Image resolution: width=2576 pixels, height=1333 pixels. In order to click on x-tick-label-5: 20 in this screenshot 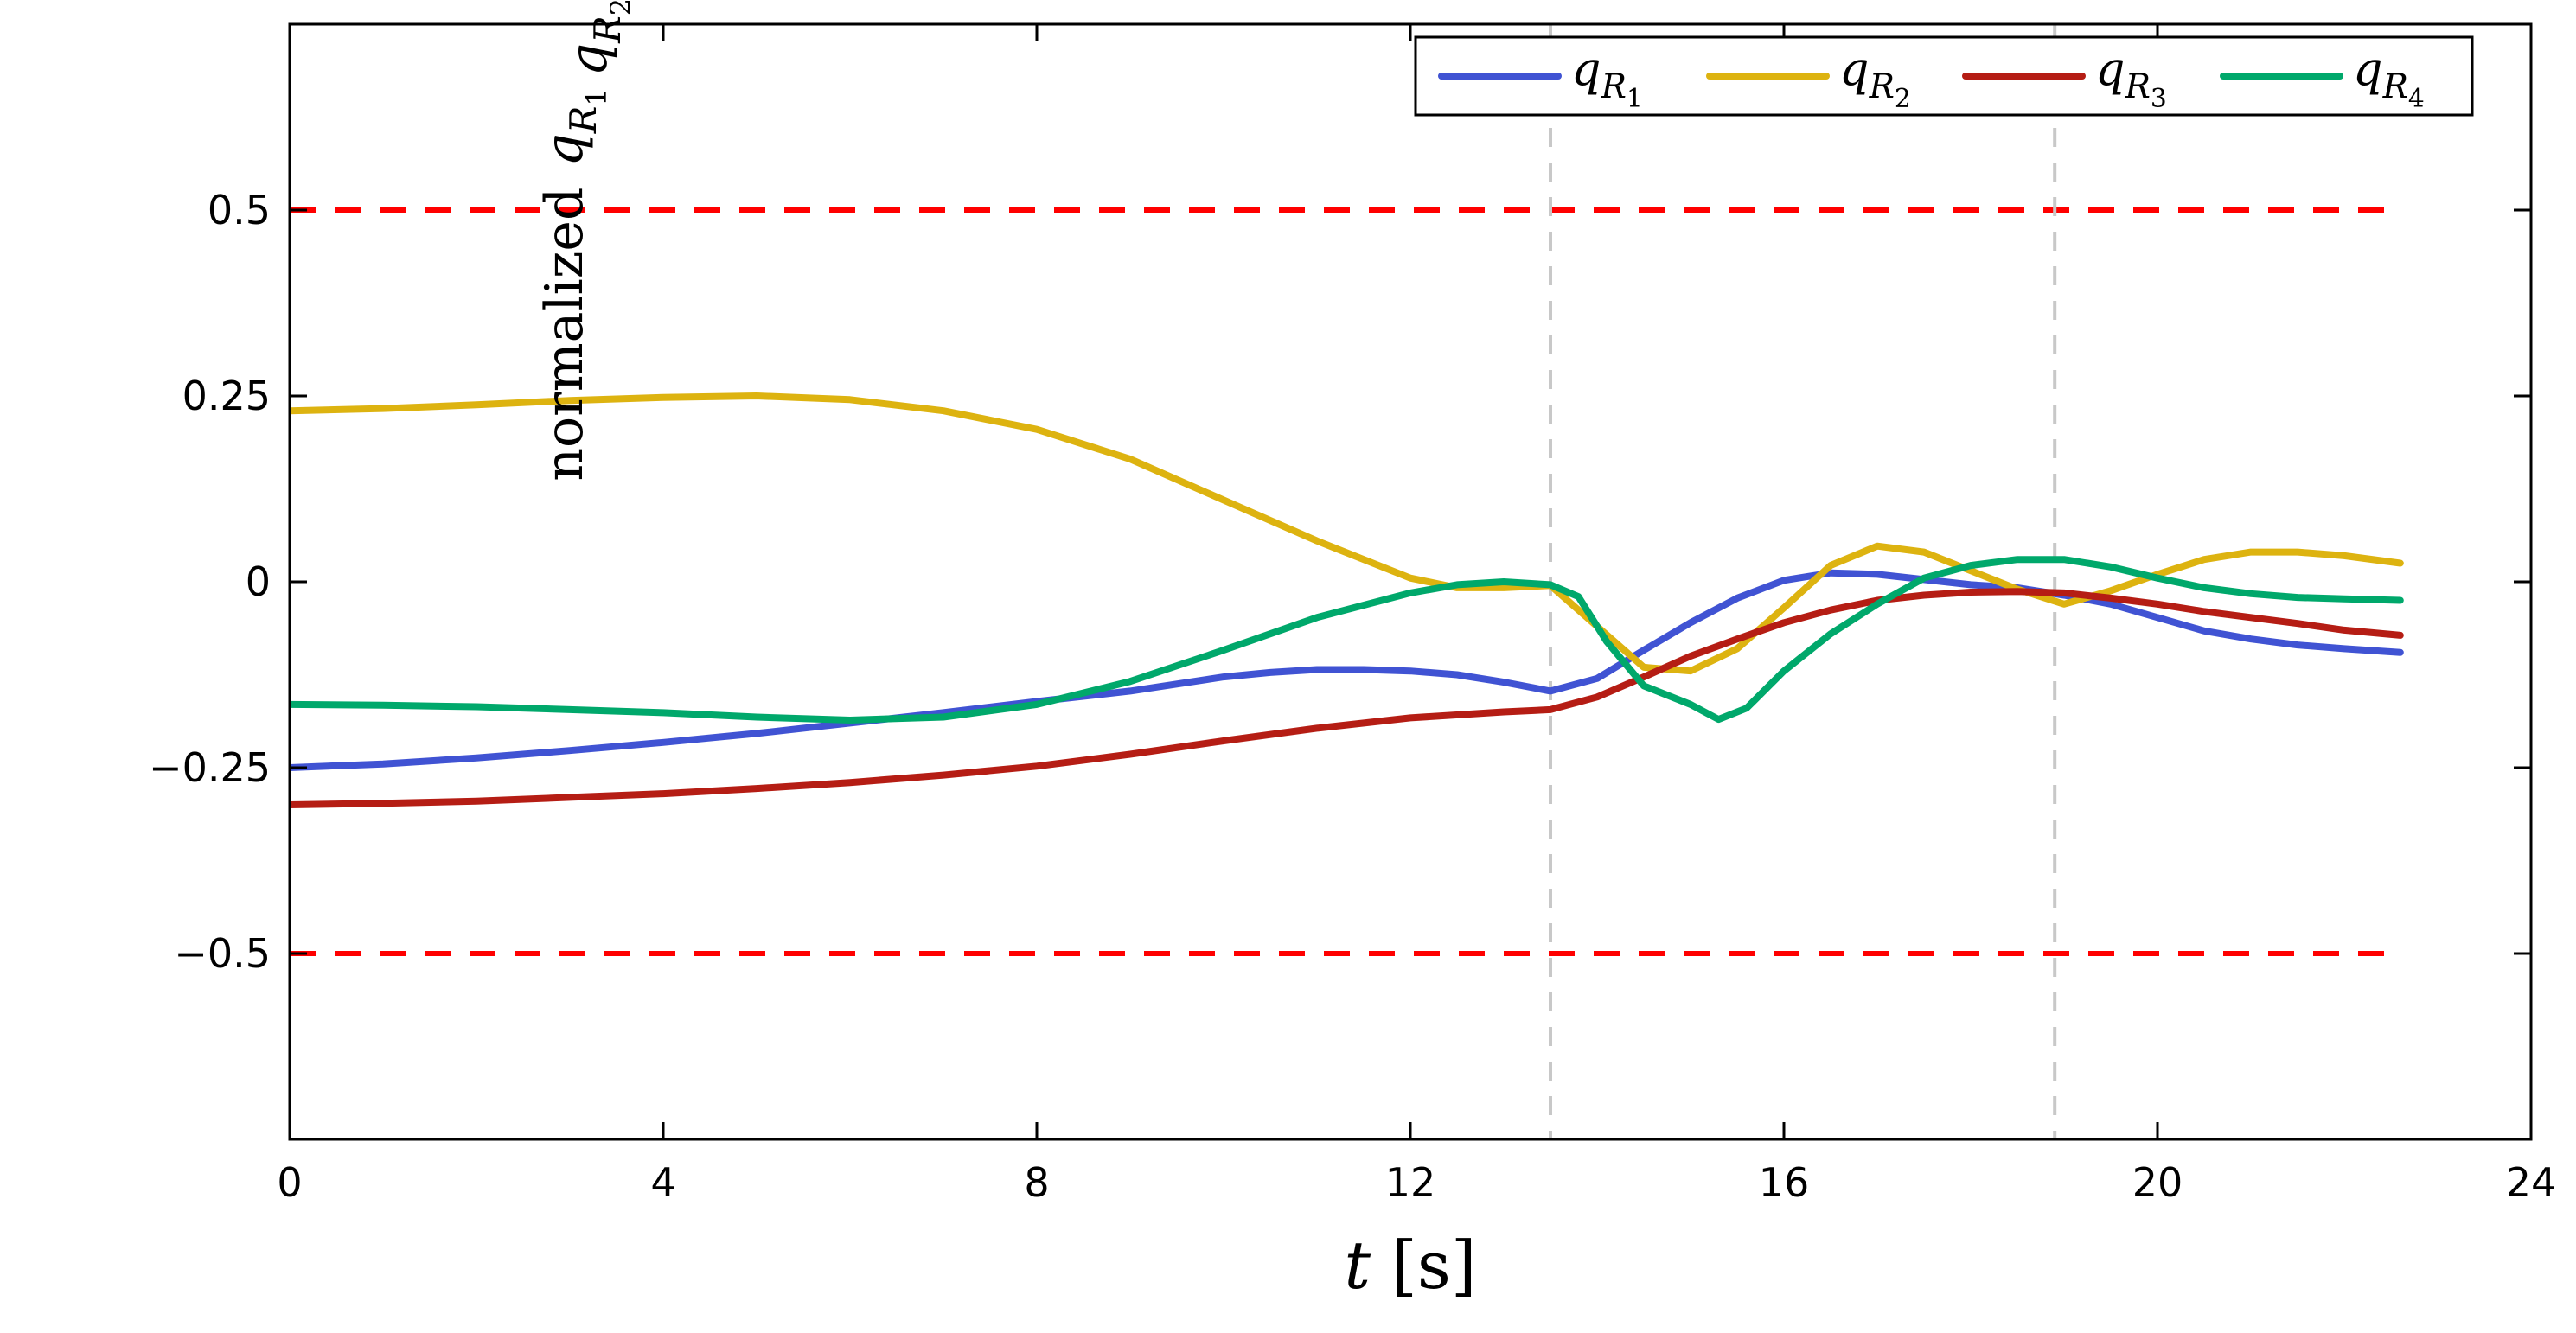, I will do `click(2157, 1182)`.